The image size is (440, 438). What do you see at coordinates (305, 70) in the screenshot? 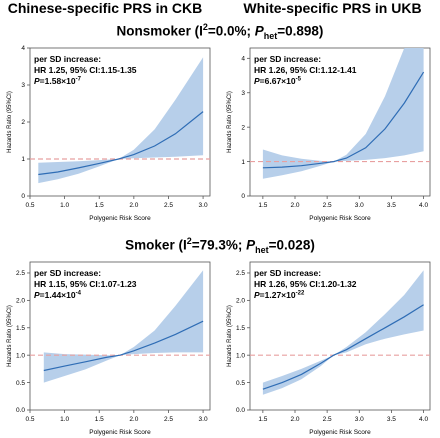
I see `annotation-hr: HR 1.26, 95% CI:1.12-1.41` at bounding box center [305, 70].